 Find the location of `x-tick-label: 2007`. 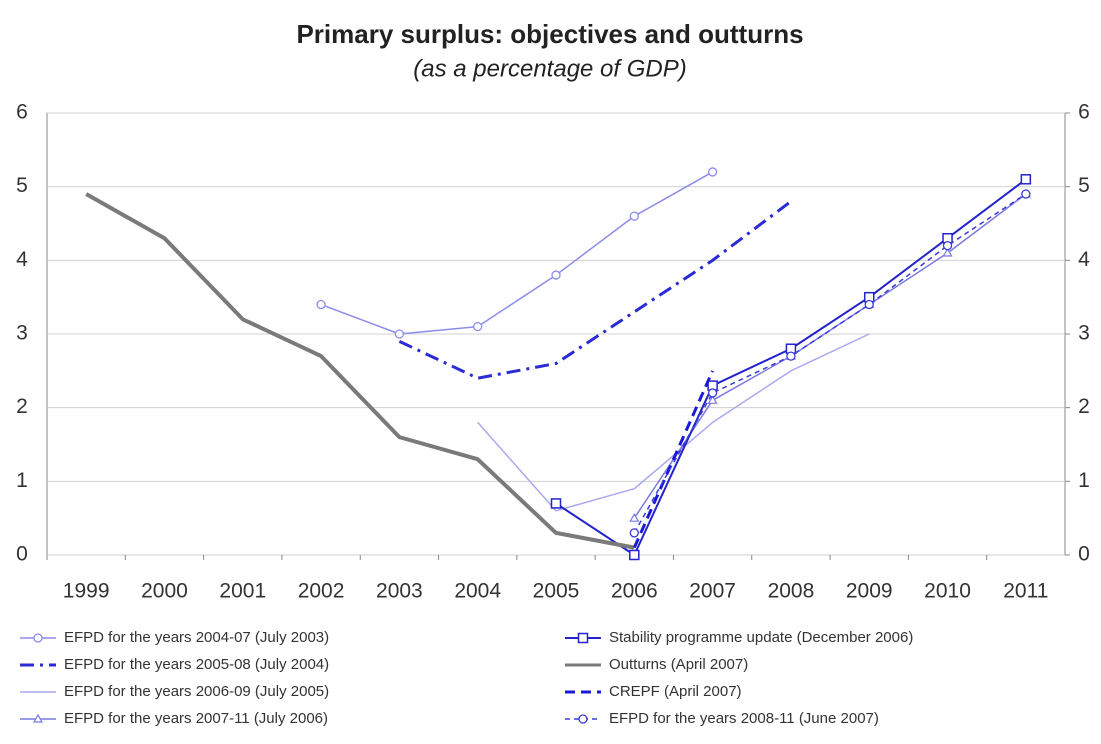

x-tick-label: 2007 is located at coordinates (712, 591).